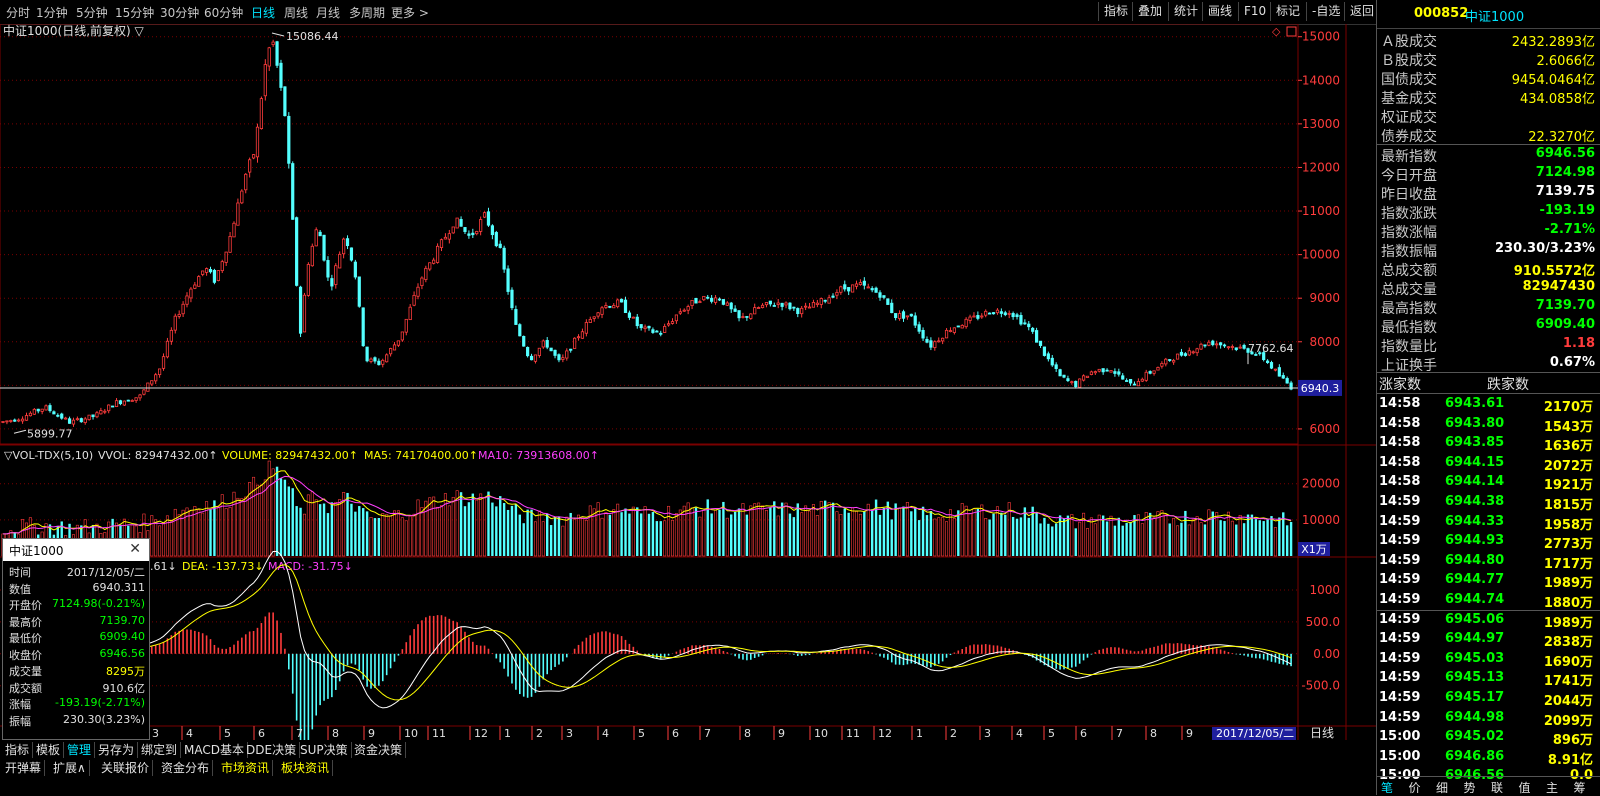 This screenshot has width=1600, height=796. I want to click on tick-price: 6944.80, so click(1475, 560).